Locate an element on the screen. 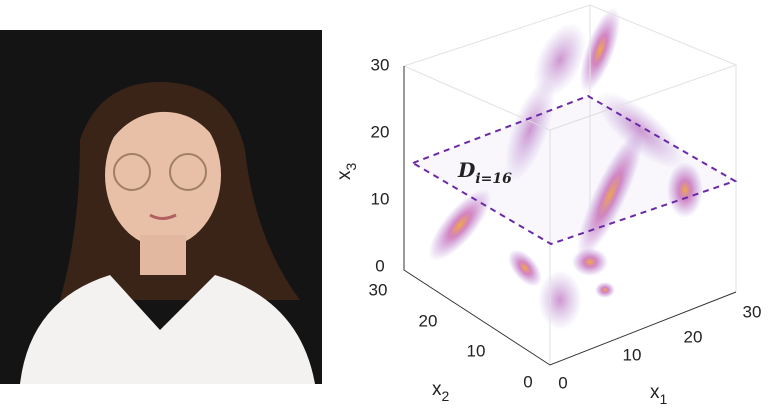 This screenshot has width=768, height=419. plane-label-main: D is located at coordinates (466, 170).